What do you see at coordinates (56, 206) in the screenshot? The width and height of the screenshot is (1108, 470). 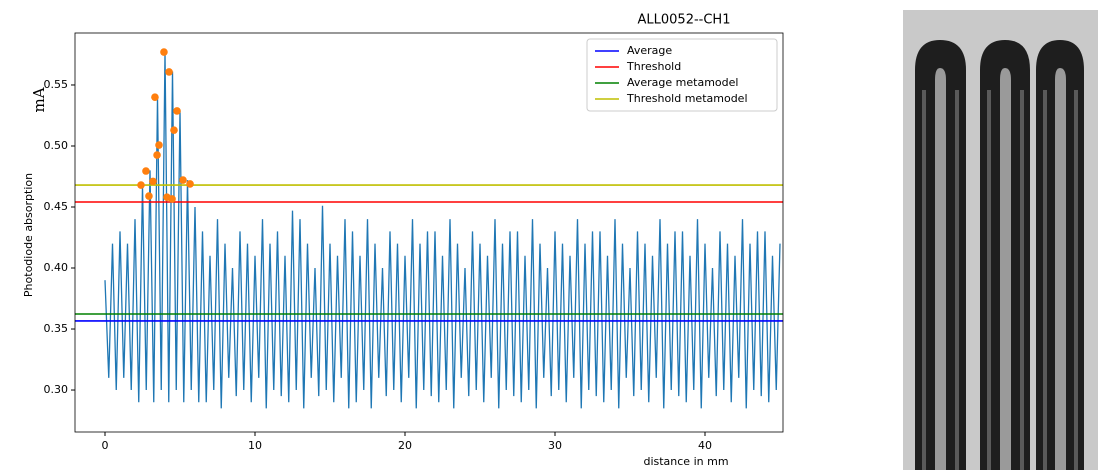 I see `y-tick-label: 0.45` at bounding box center [56, 206].